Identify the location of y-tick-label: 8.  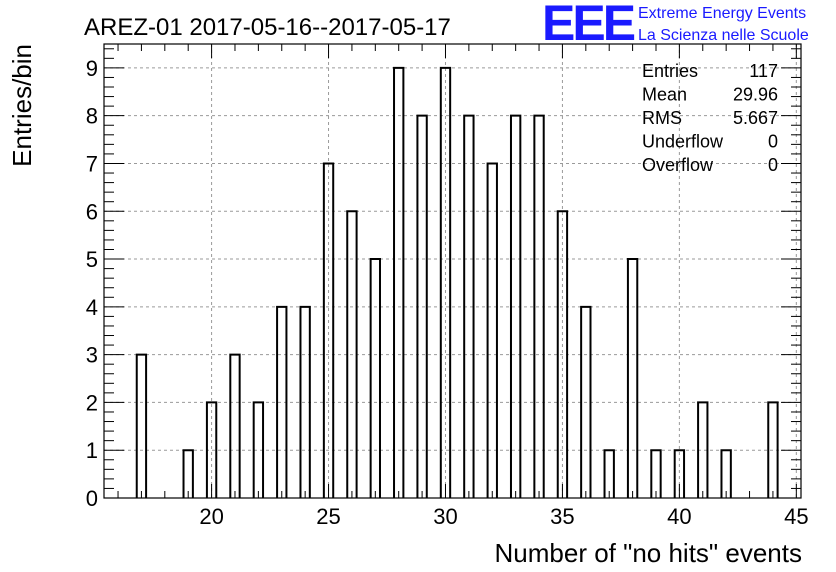
(92, 116).